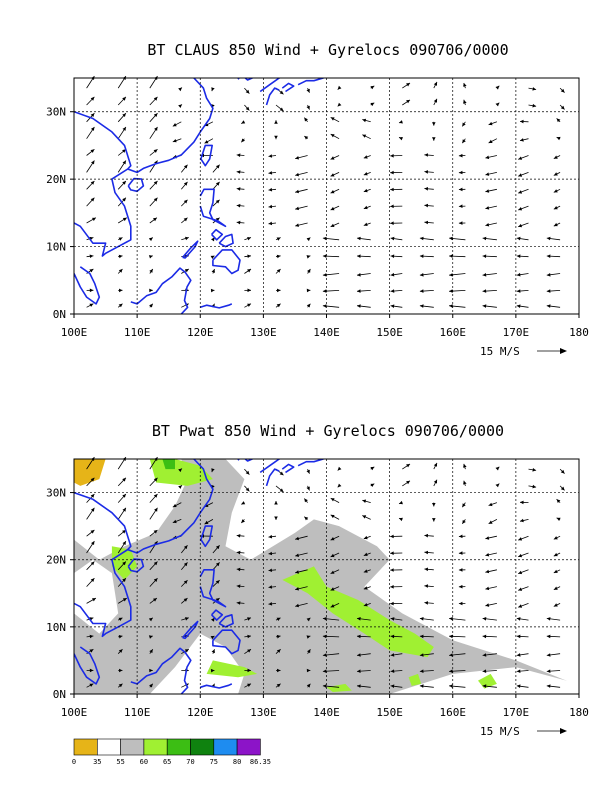  What do you see at coordinates (523, 351) in the screenshot?
I see `chart-1-reference-vector: 15 M/S` at bounding box center [523, 351].